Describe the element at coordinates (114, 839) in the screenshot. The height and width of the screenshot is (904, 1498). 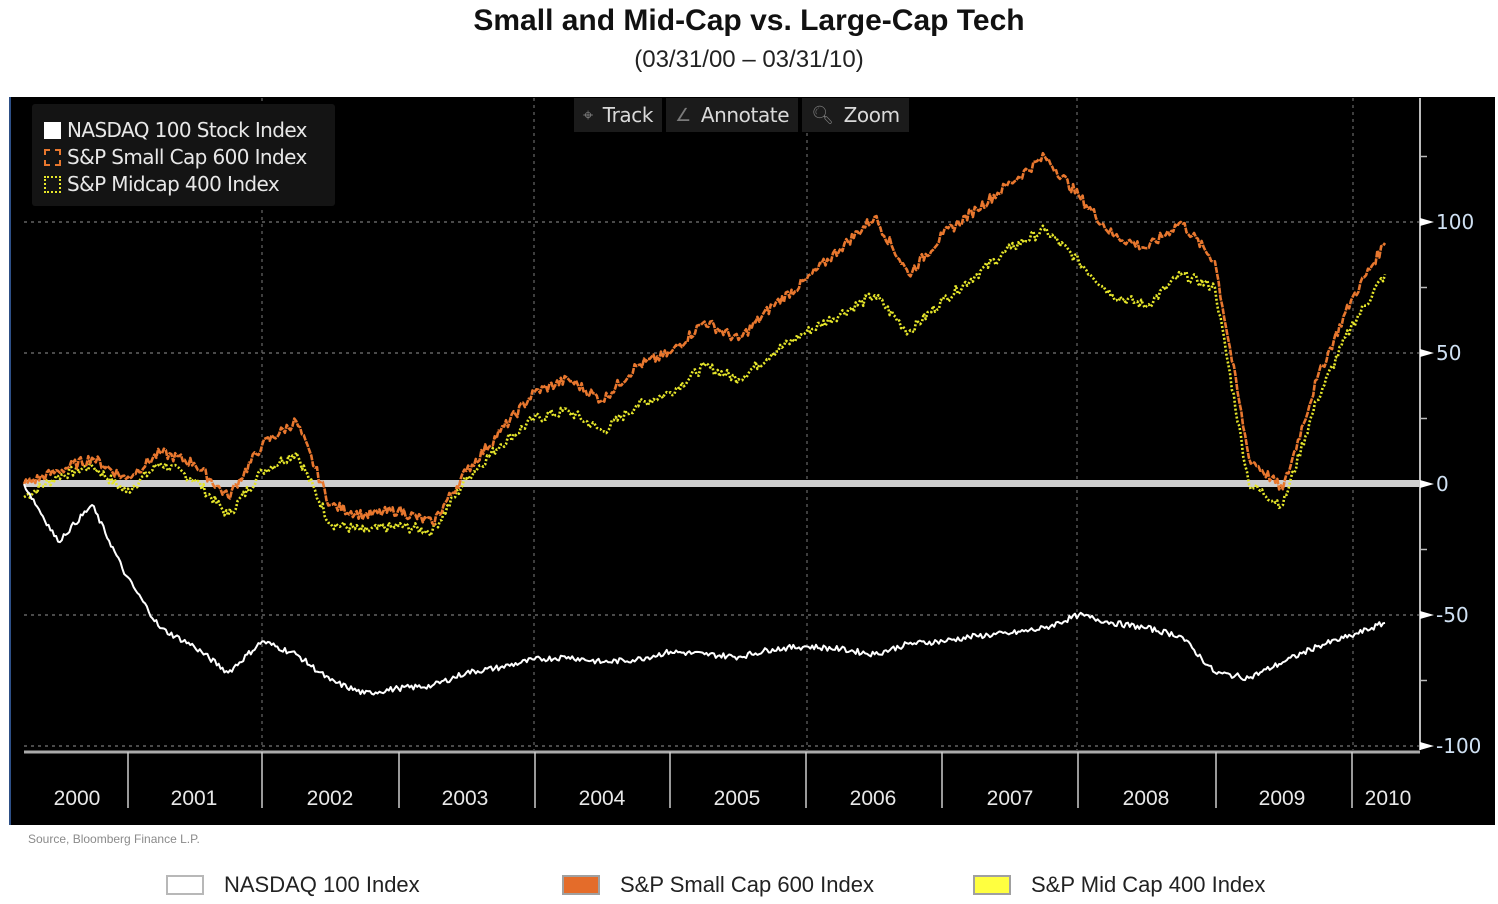
I see `source-note: Source, Bloomberg Finance L.P.` at that location.